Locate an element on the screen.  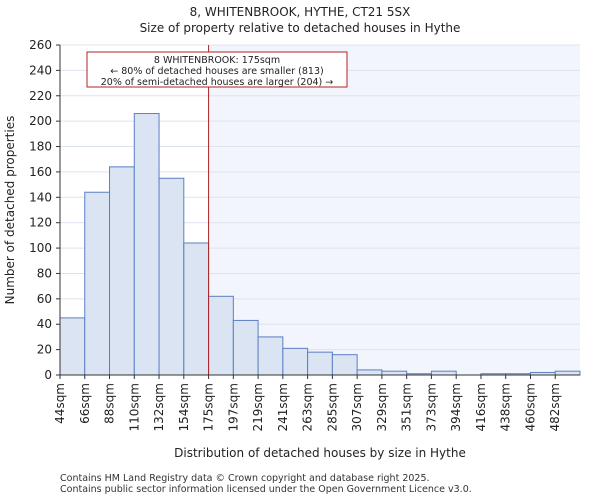
x-tick-label: 351sqm is located at coordinates (407, 407).